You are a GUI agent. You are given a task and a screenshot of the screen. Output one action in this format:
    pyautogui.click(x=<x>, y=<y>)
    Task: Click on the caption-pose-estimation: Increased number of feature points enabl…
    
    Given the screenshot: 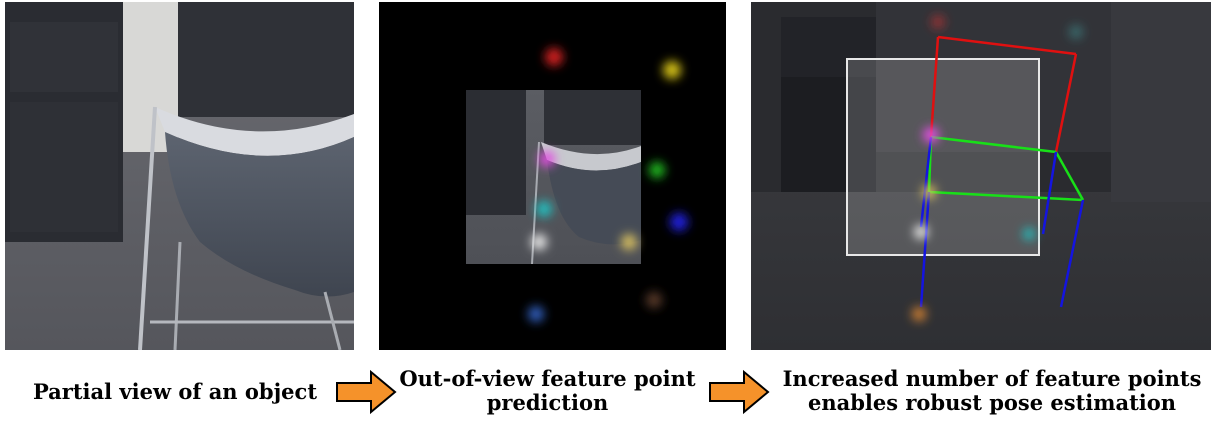 What is the action you would take?
    pyautogui.click(x=992, y=391)
    